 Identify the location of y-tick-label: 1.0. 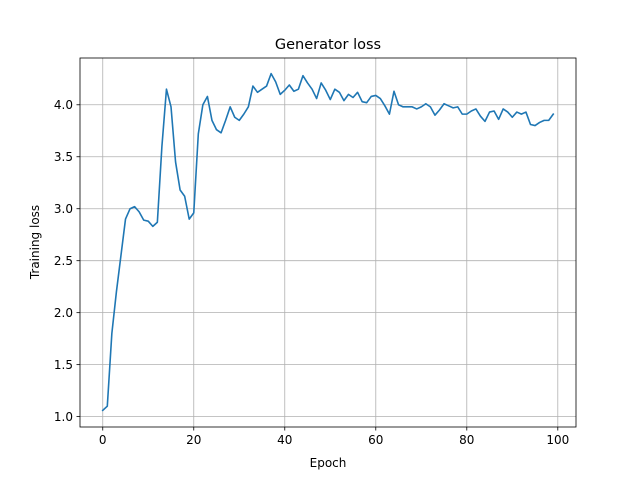
(63, 417).